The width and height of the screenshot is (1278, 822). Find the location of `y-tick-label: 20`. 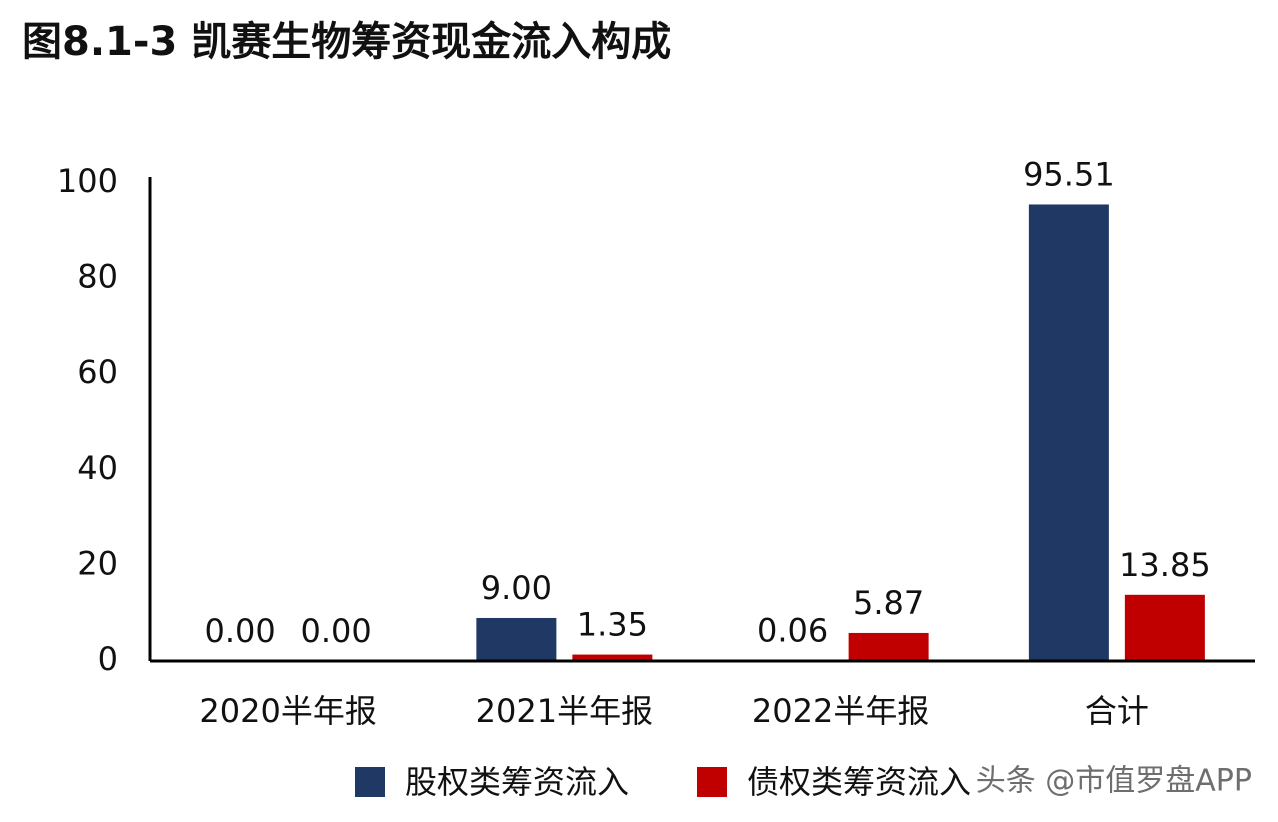

y-tick-label: 20 is located at coordinates (97, 563).